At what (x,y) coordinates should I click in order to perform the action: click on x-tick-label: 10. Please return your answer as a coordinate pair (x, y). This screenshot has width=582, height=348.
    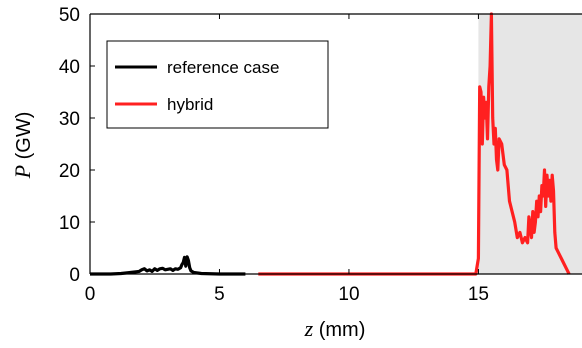
    Looking at the image, I should click on (348, 294).